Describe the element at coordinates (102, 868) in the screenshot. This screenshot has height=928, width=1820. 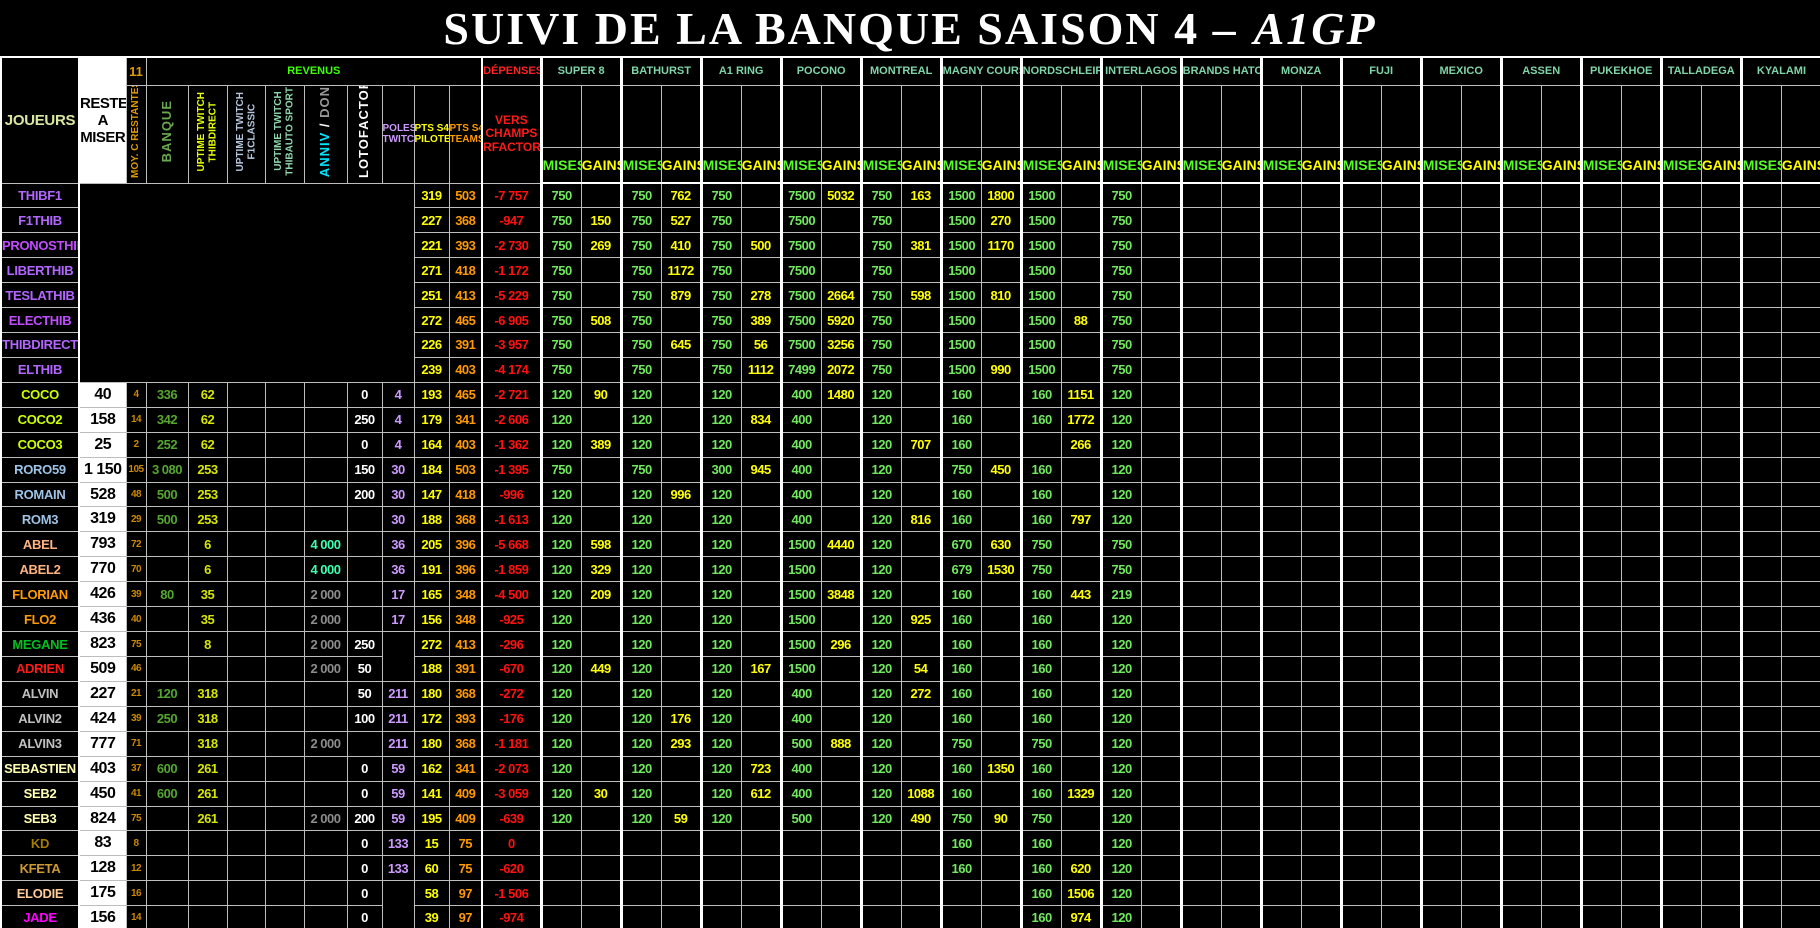
I see `cell-reste-a-miser: 128` at that location.